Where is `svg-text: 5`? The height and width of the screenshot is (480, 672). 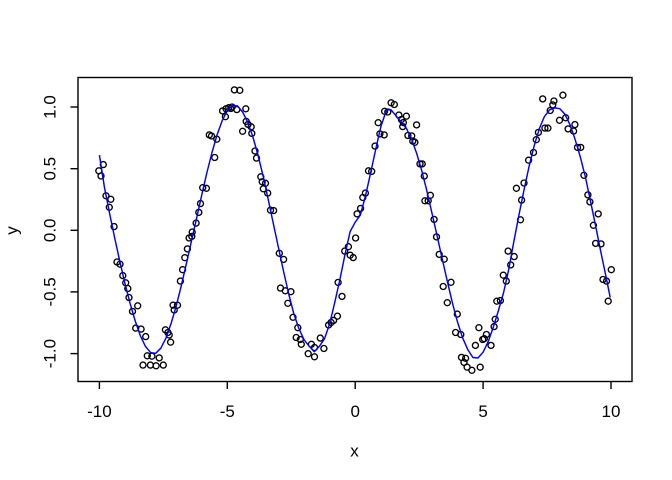 svg-text: 5 is located at coordinates (482, 411).